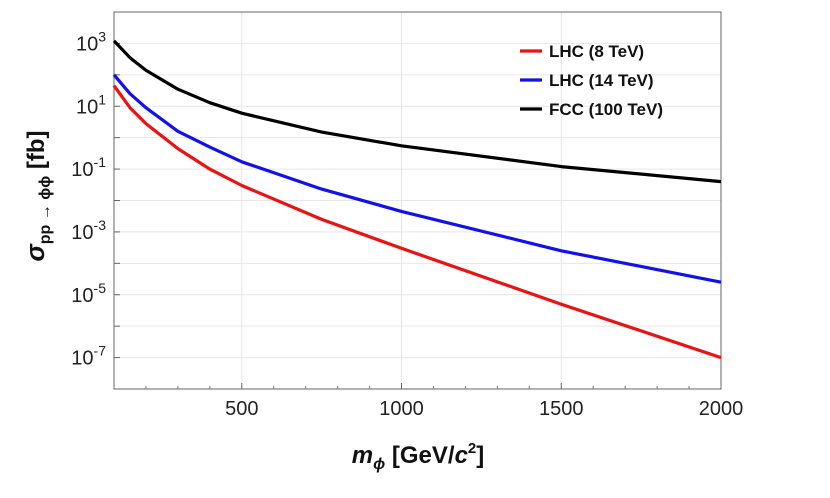 This screenshot has width=830, height=498. Describe the element at coordinates (88, 293) in the screenshot. I see `y-tick-label: 10⁻⁵` at that location.